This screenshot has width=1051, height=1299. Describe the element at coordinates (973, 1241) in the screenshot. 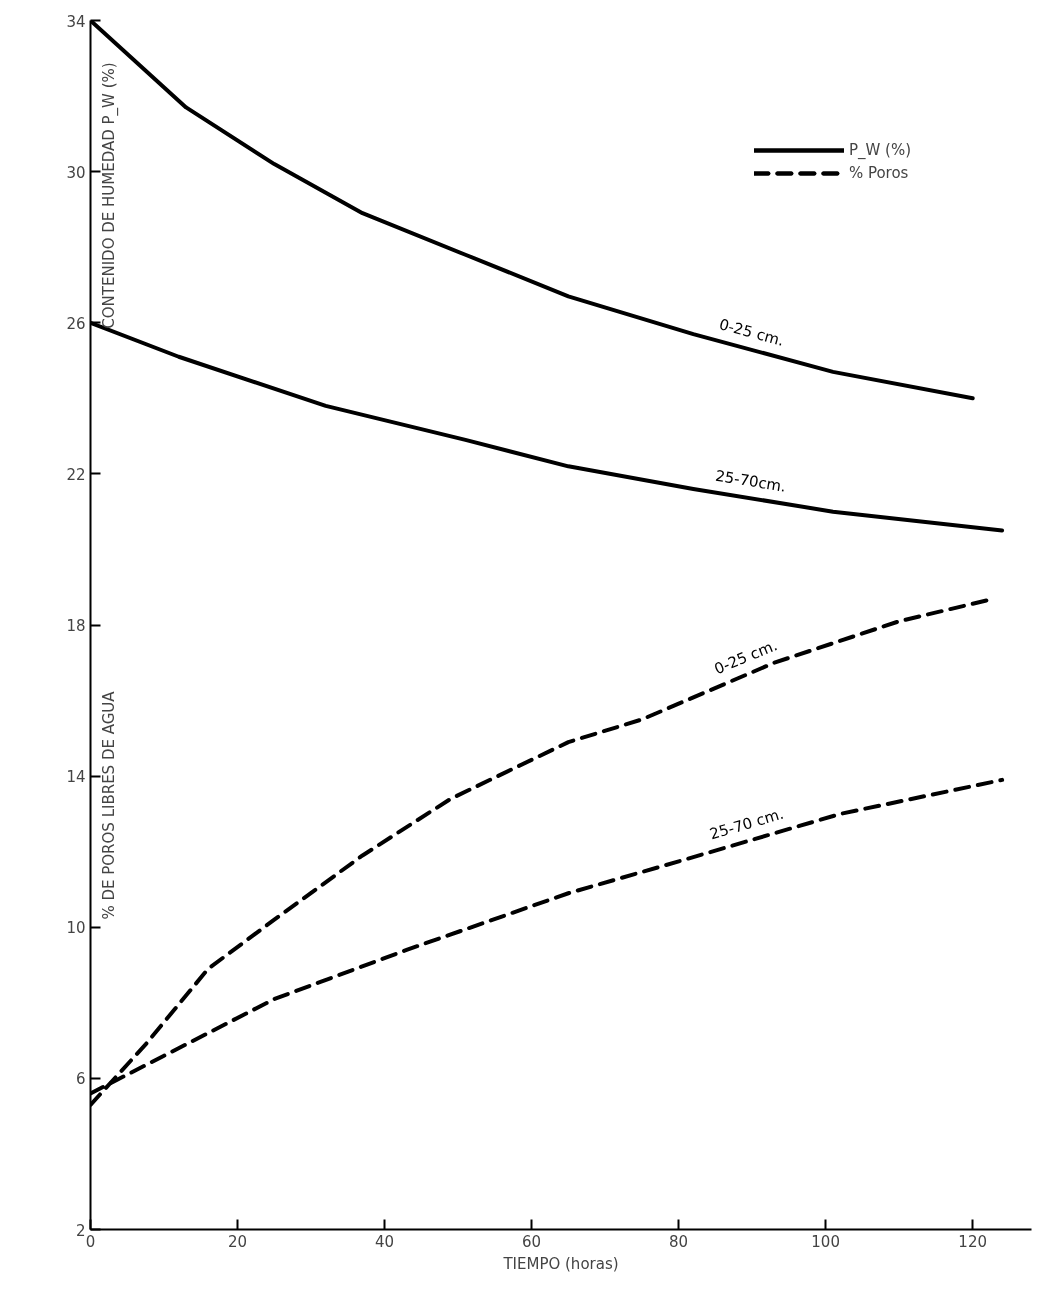

I see `x-tick-label: 120` at that location.